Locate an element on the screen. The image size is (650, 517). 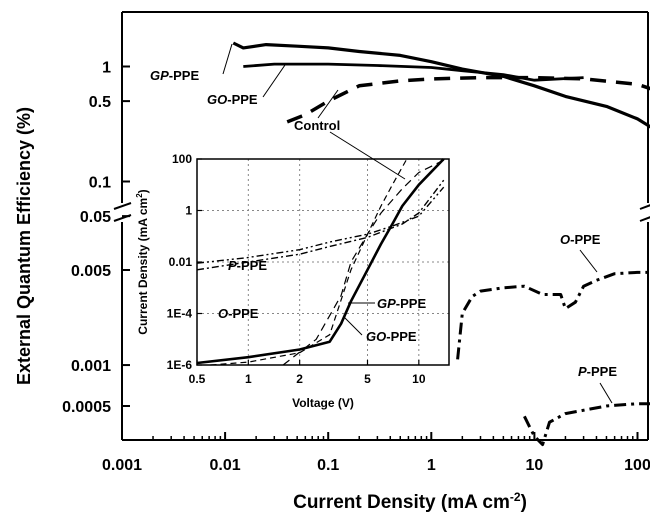
inset-series-line-go-ppe is located at coordinates (309, 262).